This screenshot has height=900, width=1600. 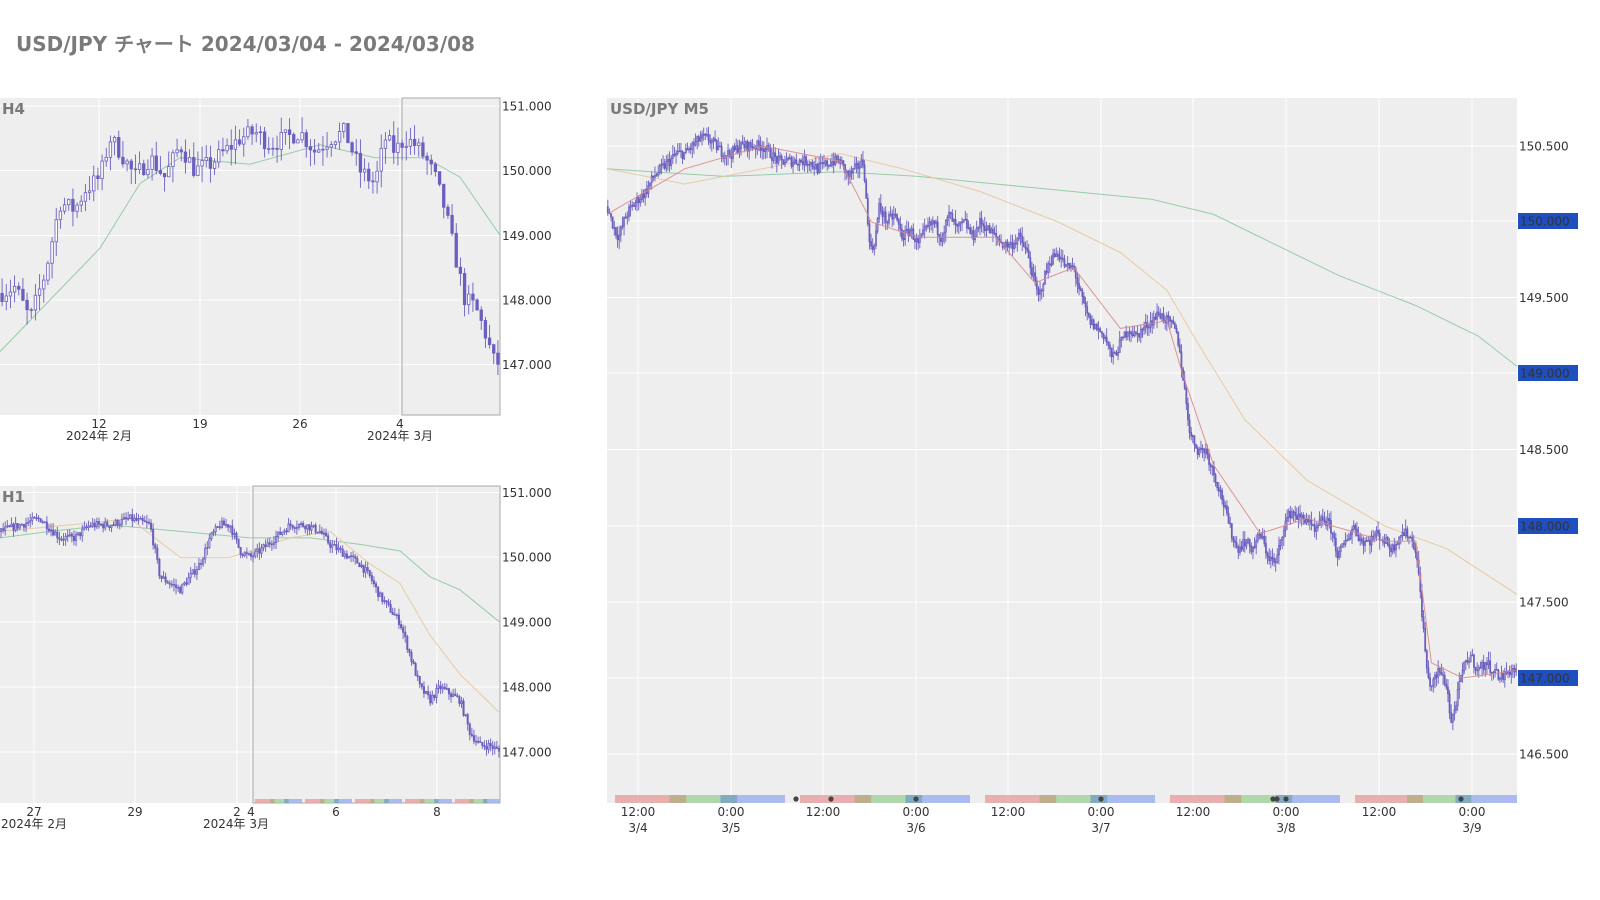 I want to click on x-tick-sublabel: 3/8, so click(x=1285, y=828).